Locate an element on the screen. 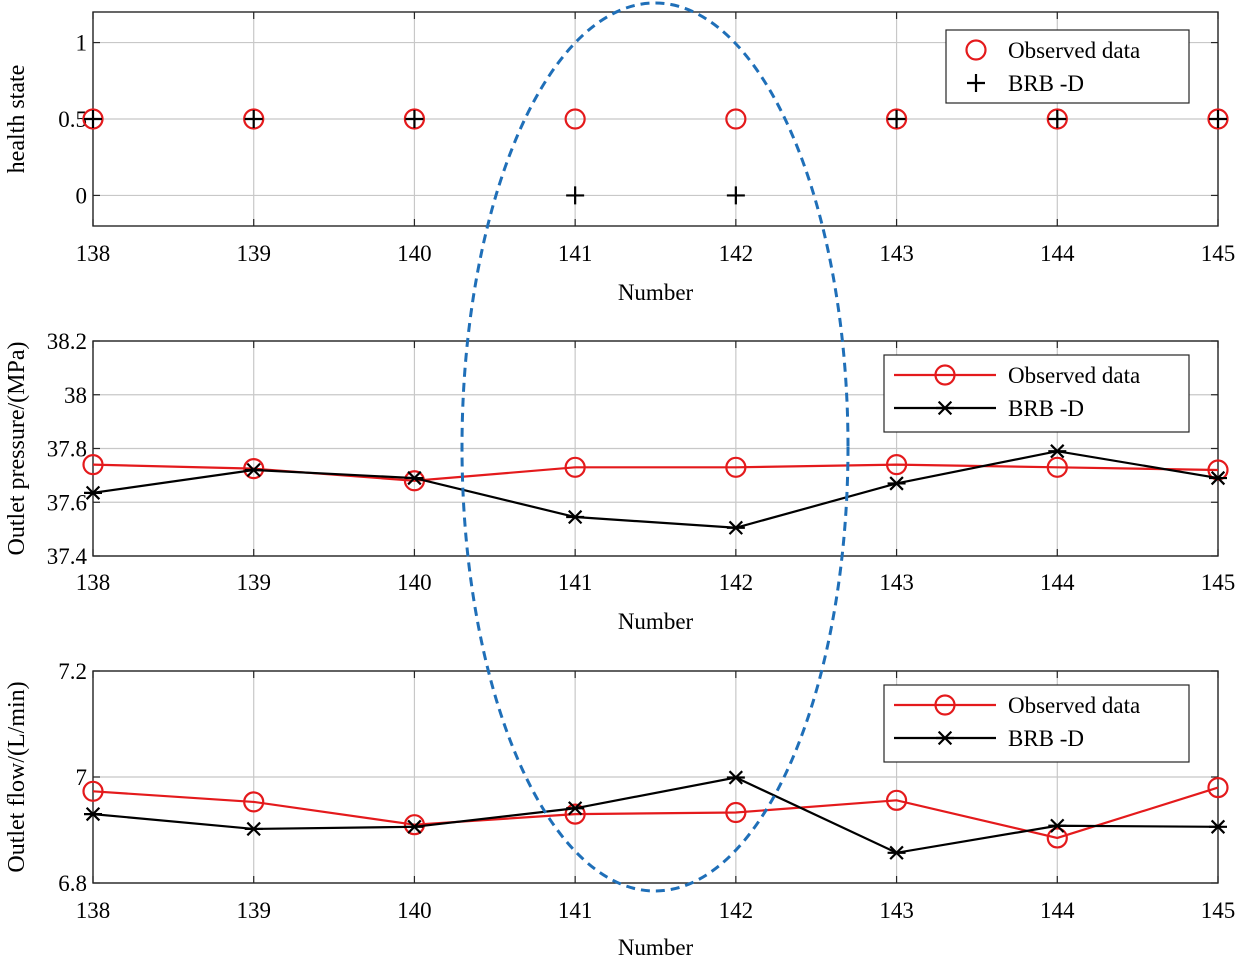 Image resolution: width=1249 pixels, height=962 pixels. legend-label: BRB -D is located at coordinates (1046, 83).